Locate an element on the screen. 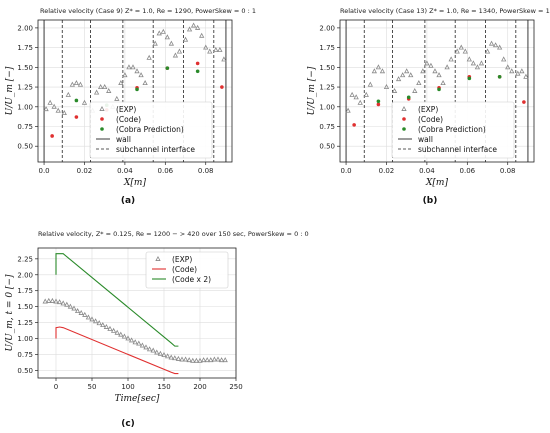  y-tick-label: 2.00 is located at coordinates (25, 28).